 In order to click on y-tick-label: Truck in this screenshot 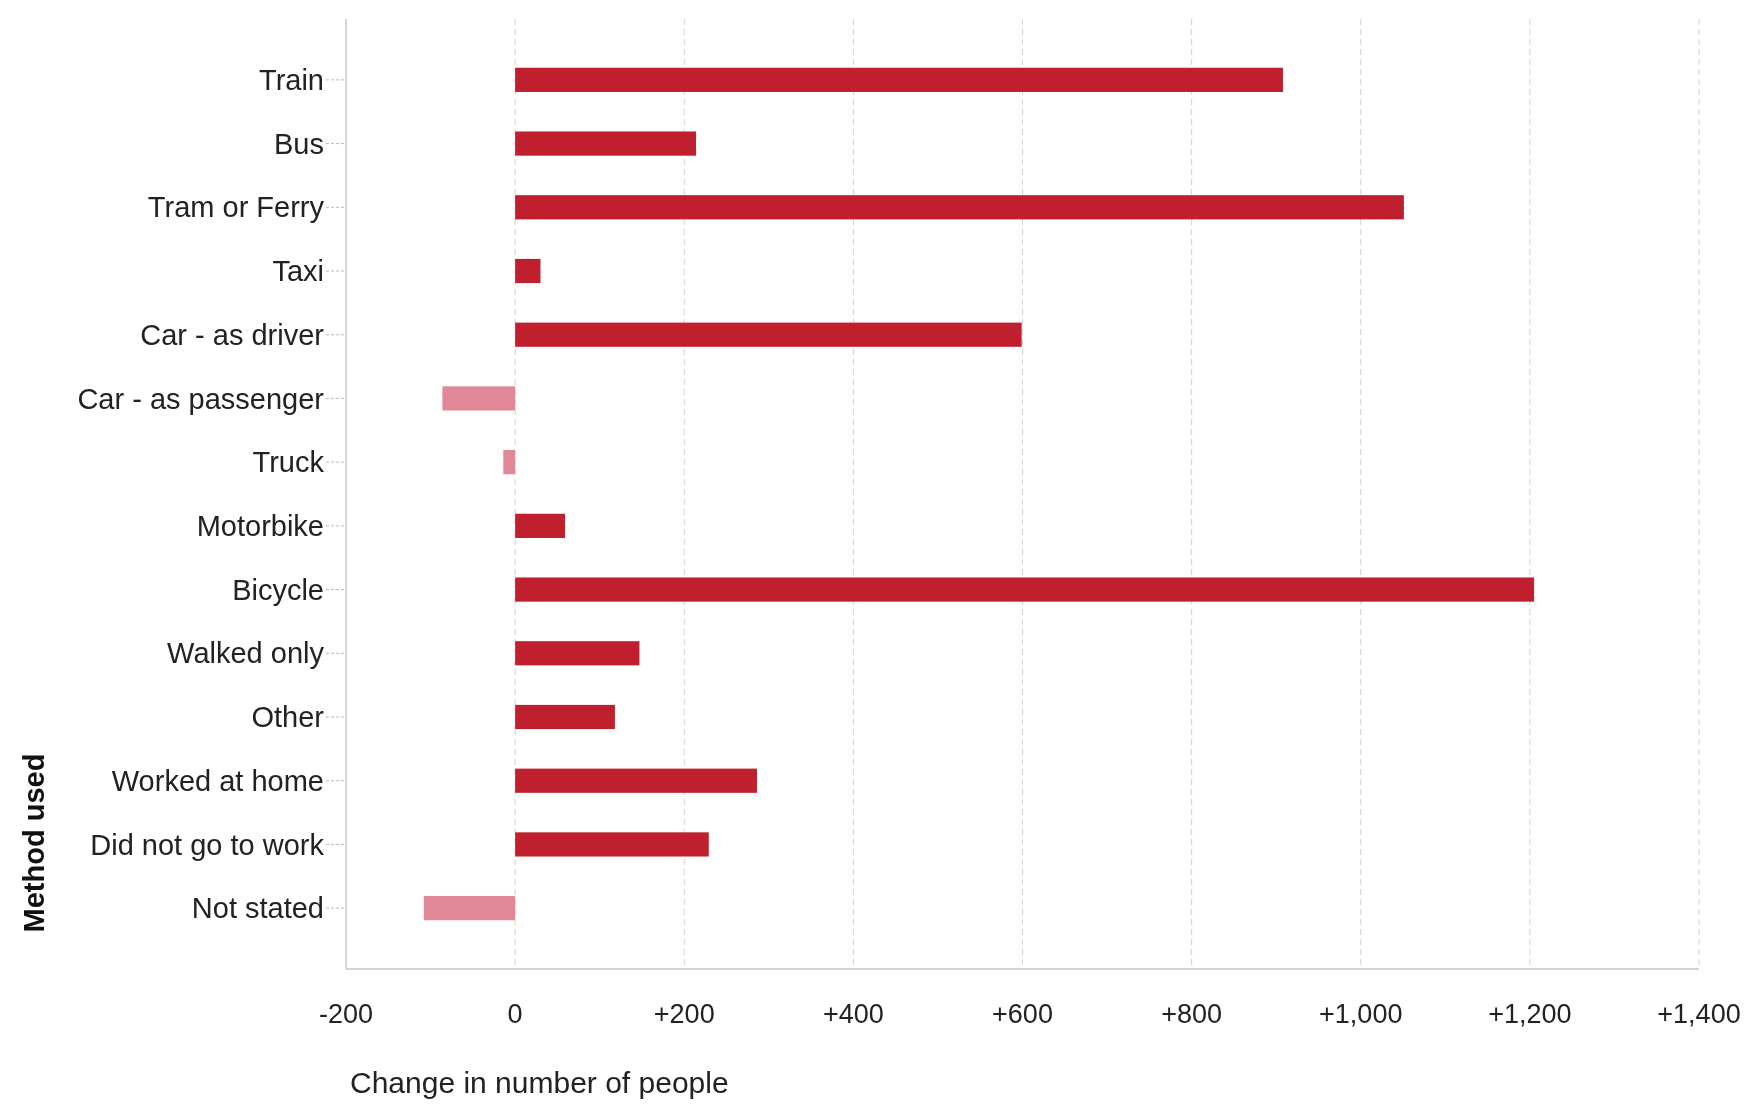, I will do `click(288, 462)`.